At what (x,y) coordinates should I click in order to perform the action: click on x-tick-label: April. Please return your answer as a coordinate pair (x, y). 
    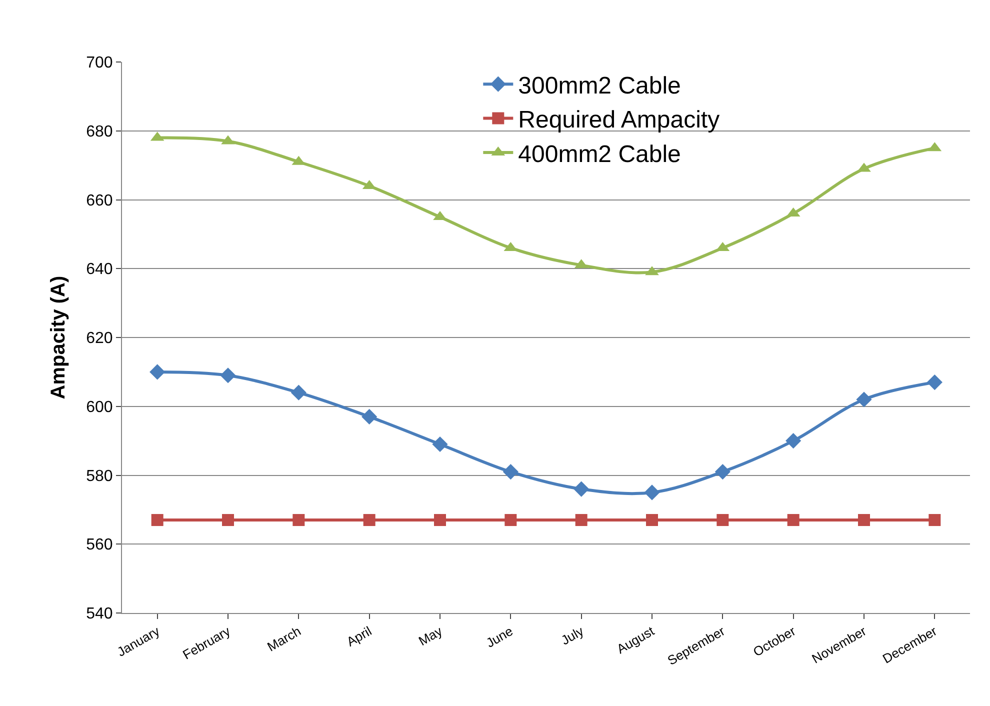
    Looking at the image, I should click on (359, 636).